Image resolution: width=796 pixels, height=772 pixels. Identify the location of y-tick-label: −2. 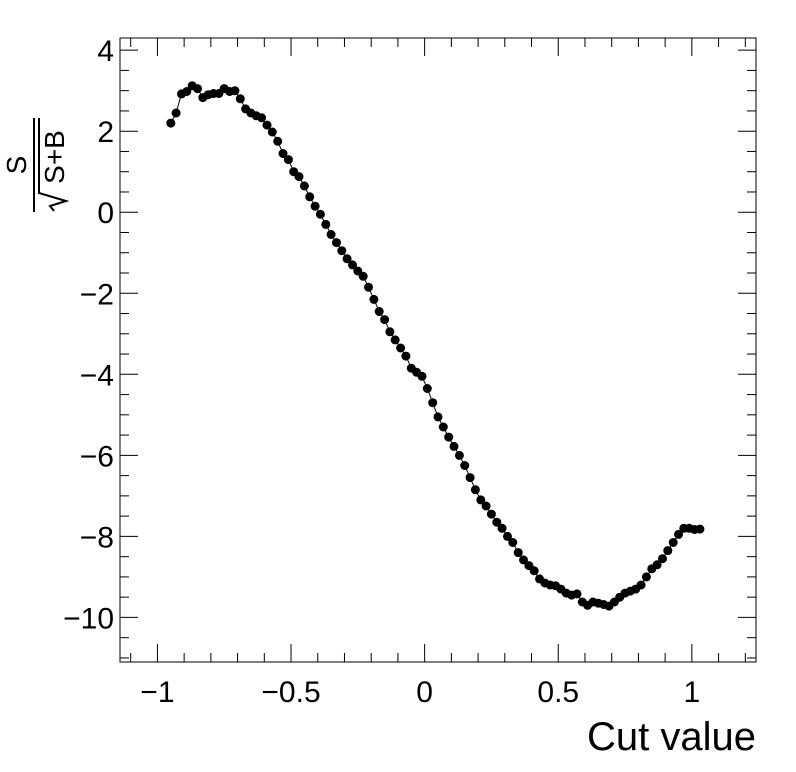
(97, 294).